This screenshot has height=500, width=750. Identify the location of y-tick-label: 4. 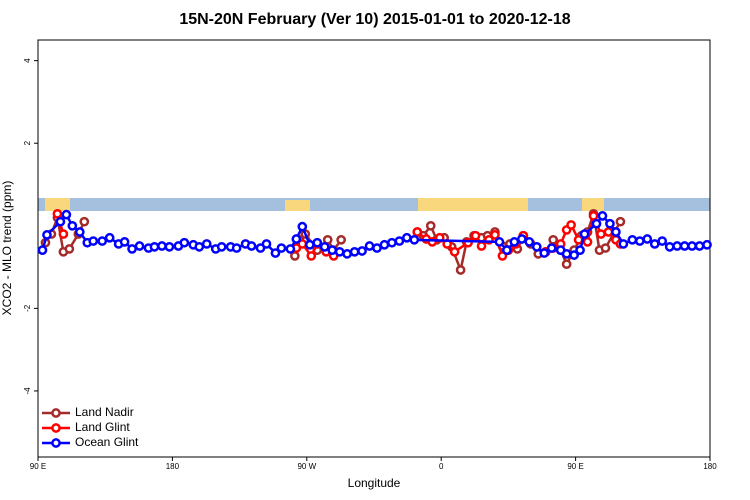
(27, 60).